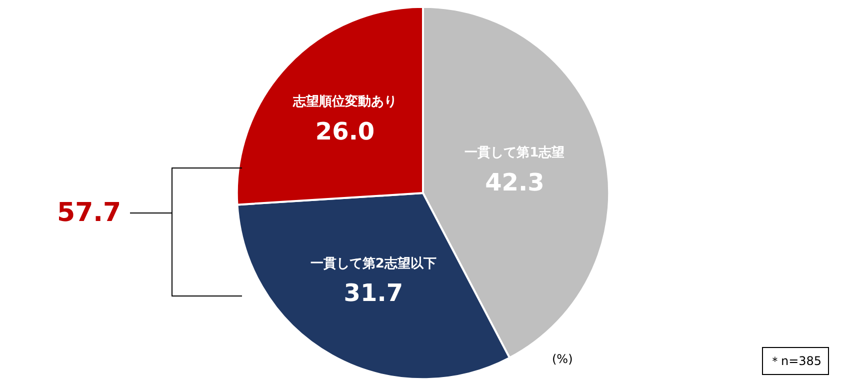 Image resolution: width=846 pixels, height=390 pixels. Describe the element at coordinates (345, 101) in the screenshot. I see `slice-label: 志望順位変動あり` at that location.